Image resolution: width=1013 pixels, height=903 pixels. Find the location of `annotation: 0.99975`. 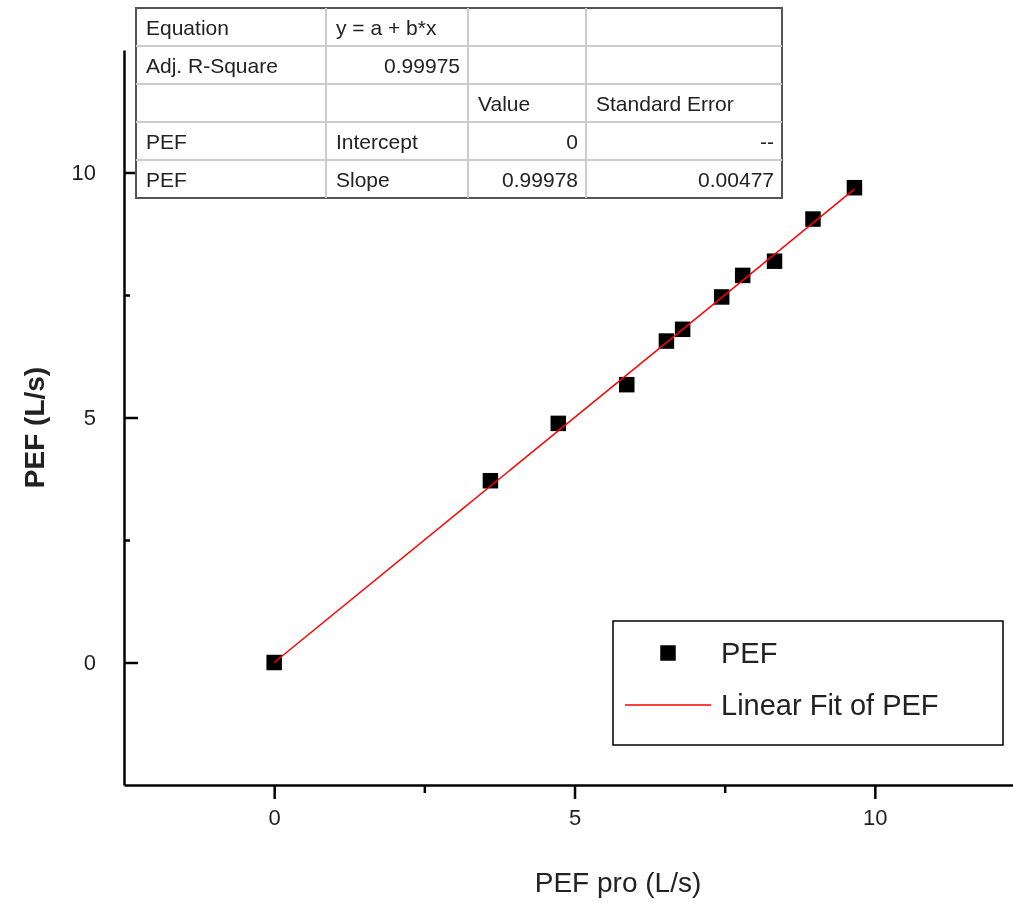

annotation: 0.99975 is located at coordinates (422, 65).